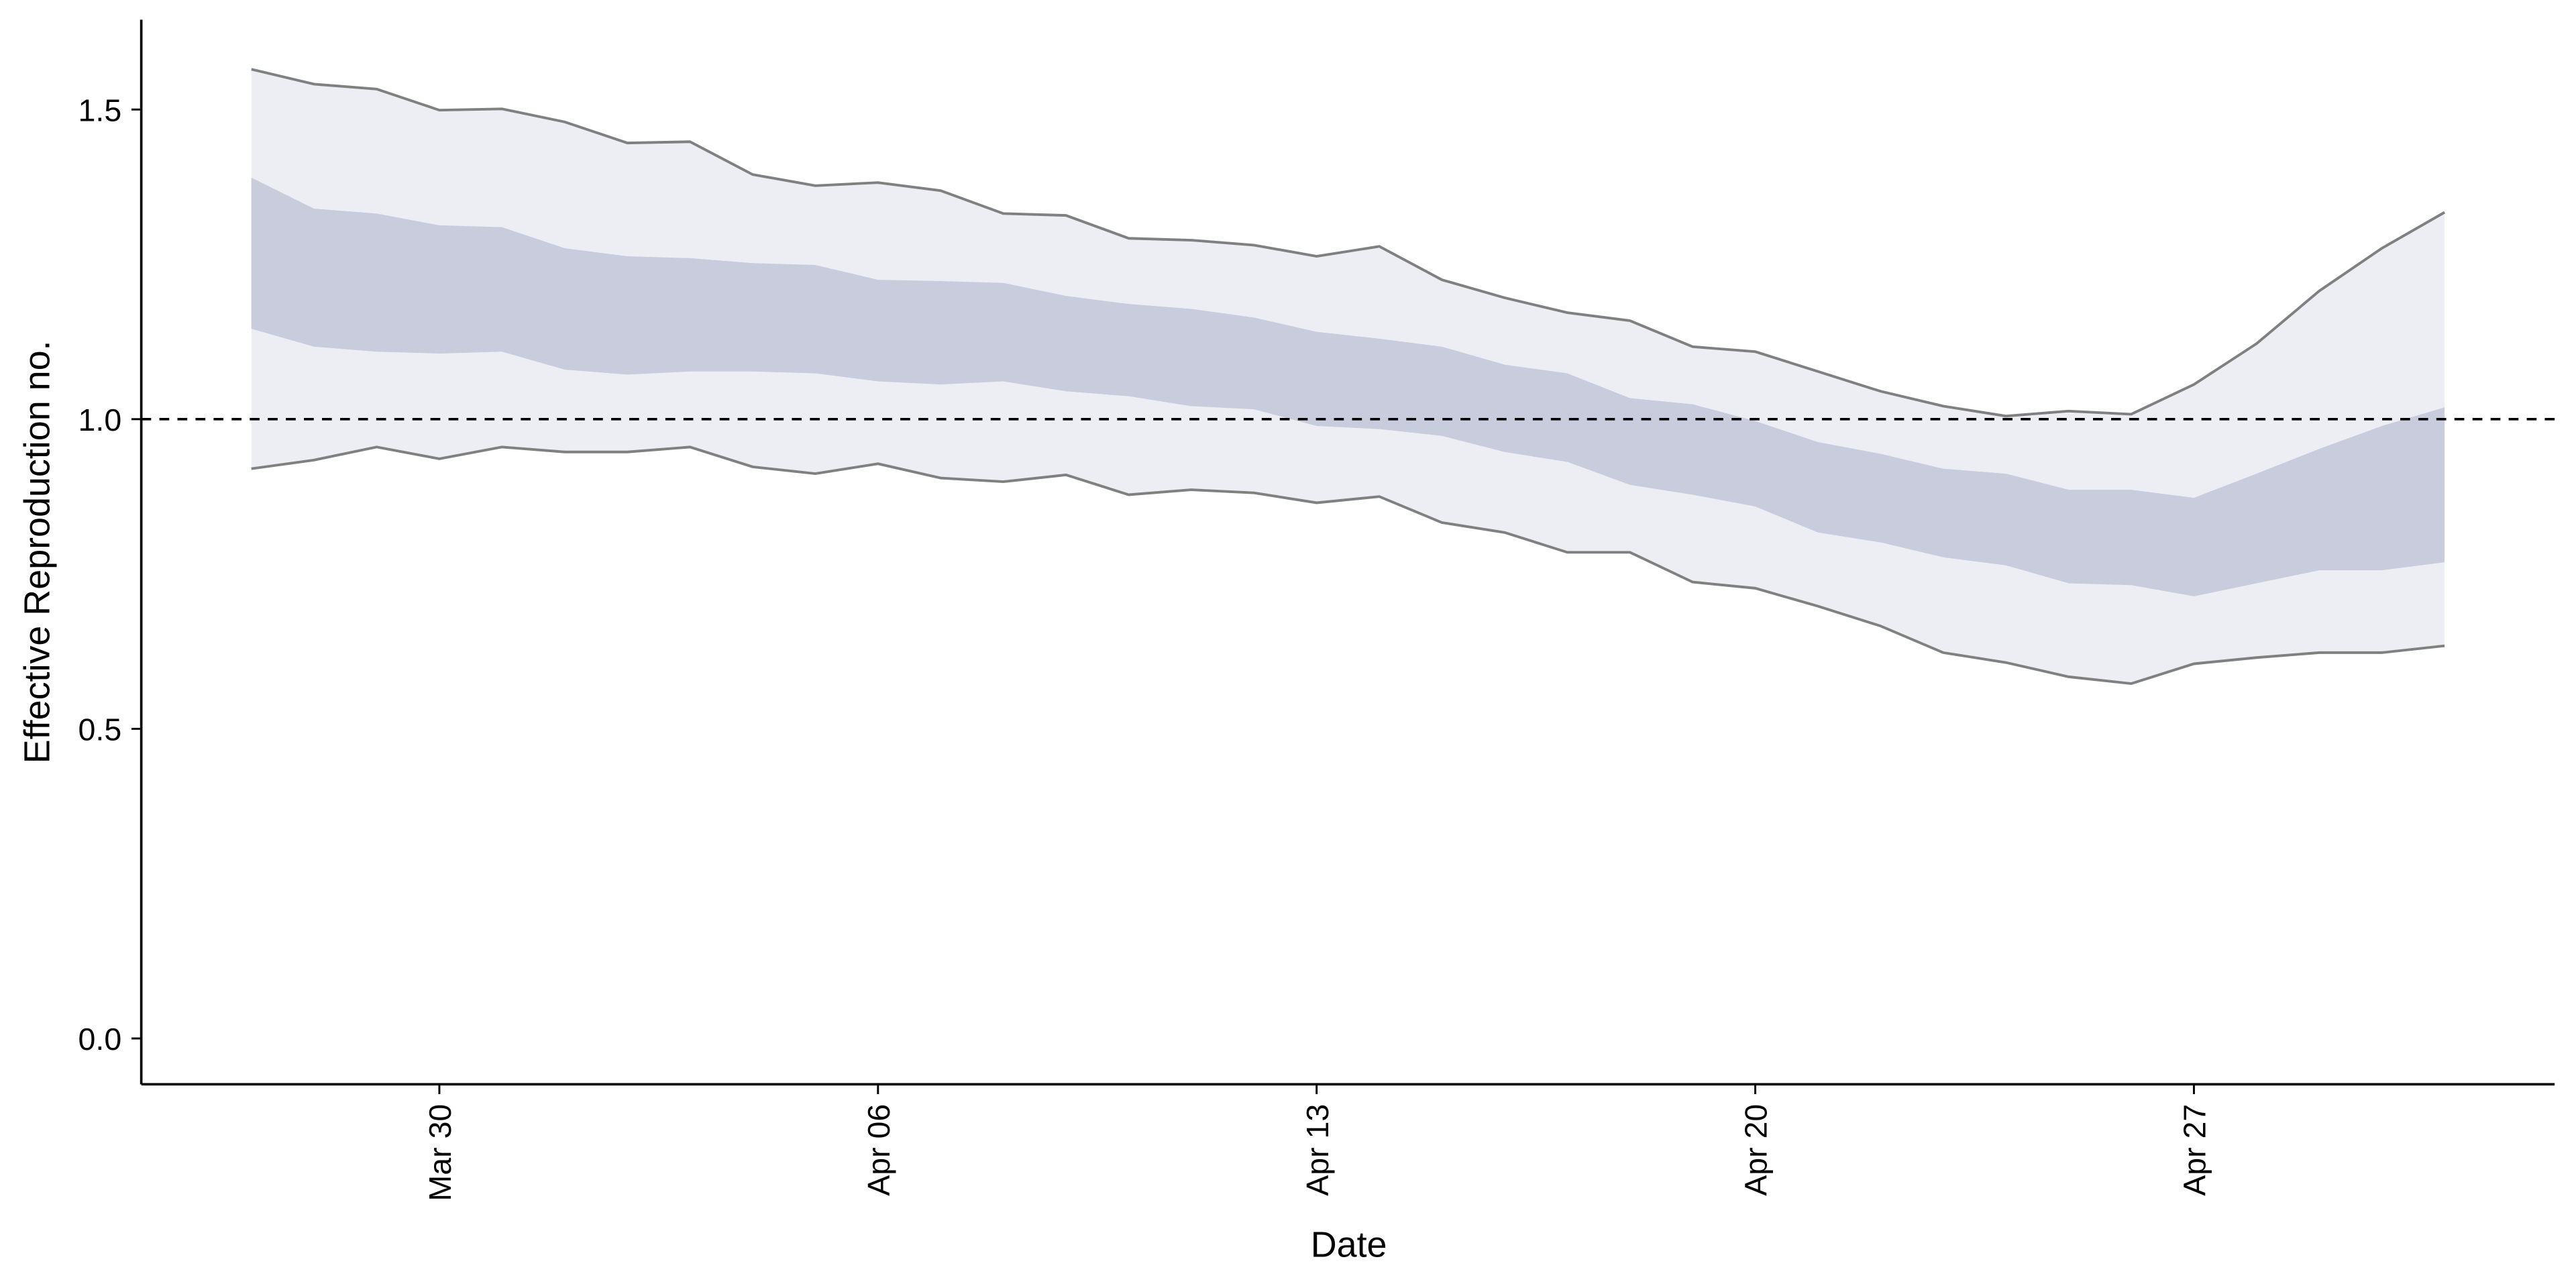  What do you see at coordinates (1349, 1244) in the screenshot?
I see `x-axis-title: Date` at bounding box center [1349, 1244].